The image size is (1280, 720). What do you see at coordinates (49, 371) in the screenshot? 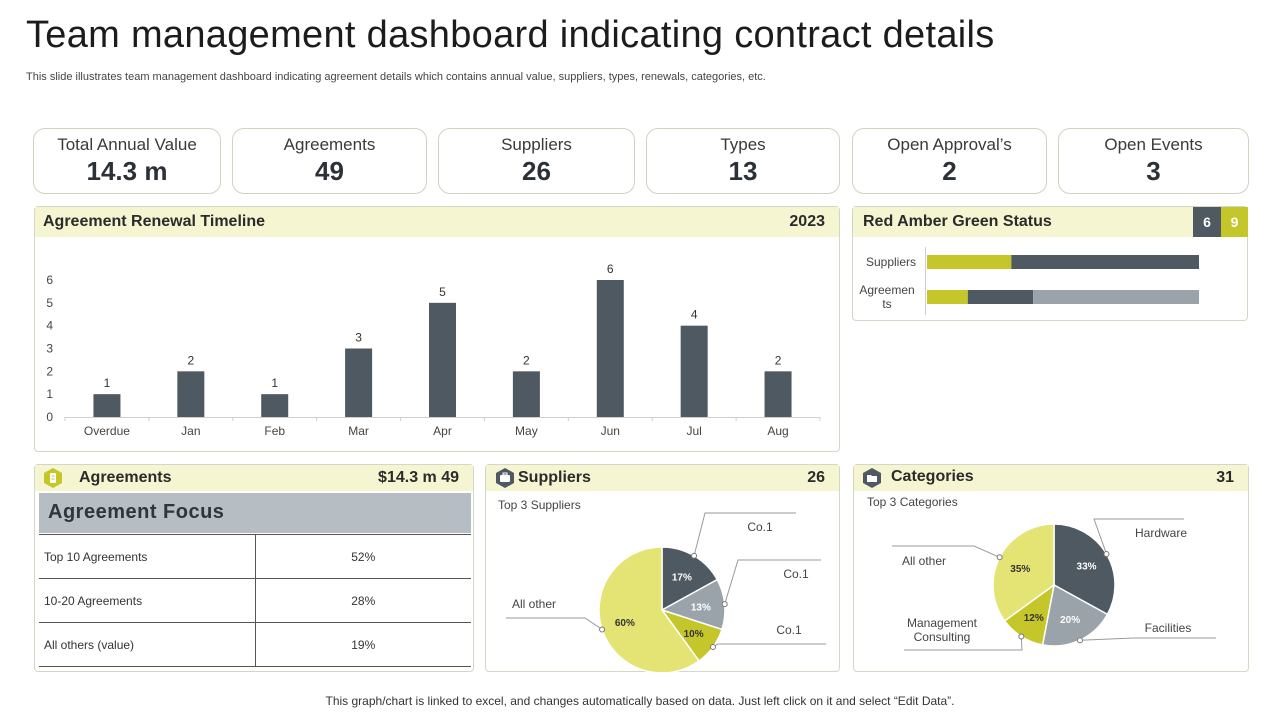
I see `y-tick-label: 2` at bounding box center [49, 371].